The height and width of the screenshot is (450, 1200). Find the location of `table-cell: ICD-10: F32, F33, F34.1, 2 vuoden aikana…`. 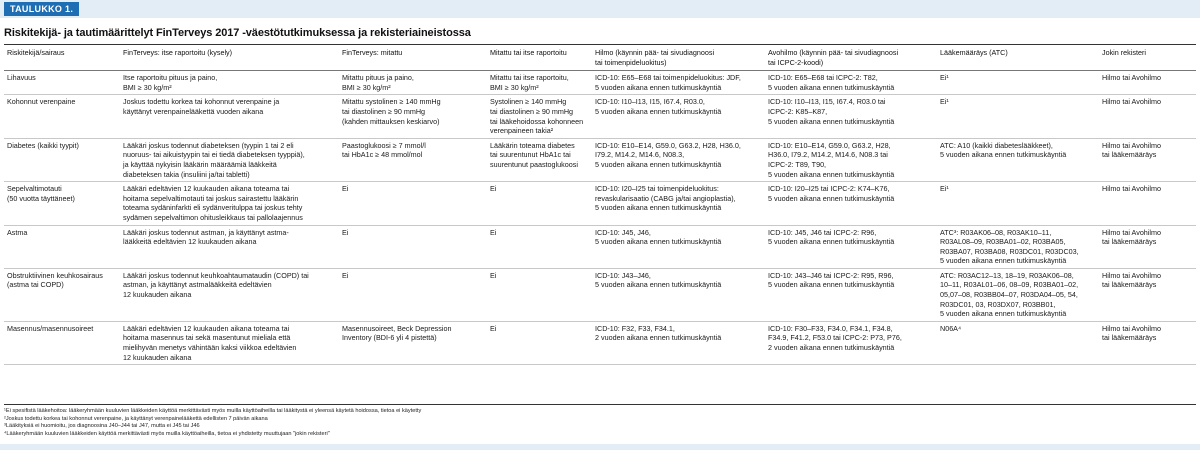

table-cell: ICD-10: F32, F33, F34.1, 2 vuoden aikana… is located at coordinates (678, 343).